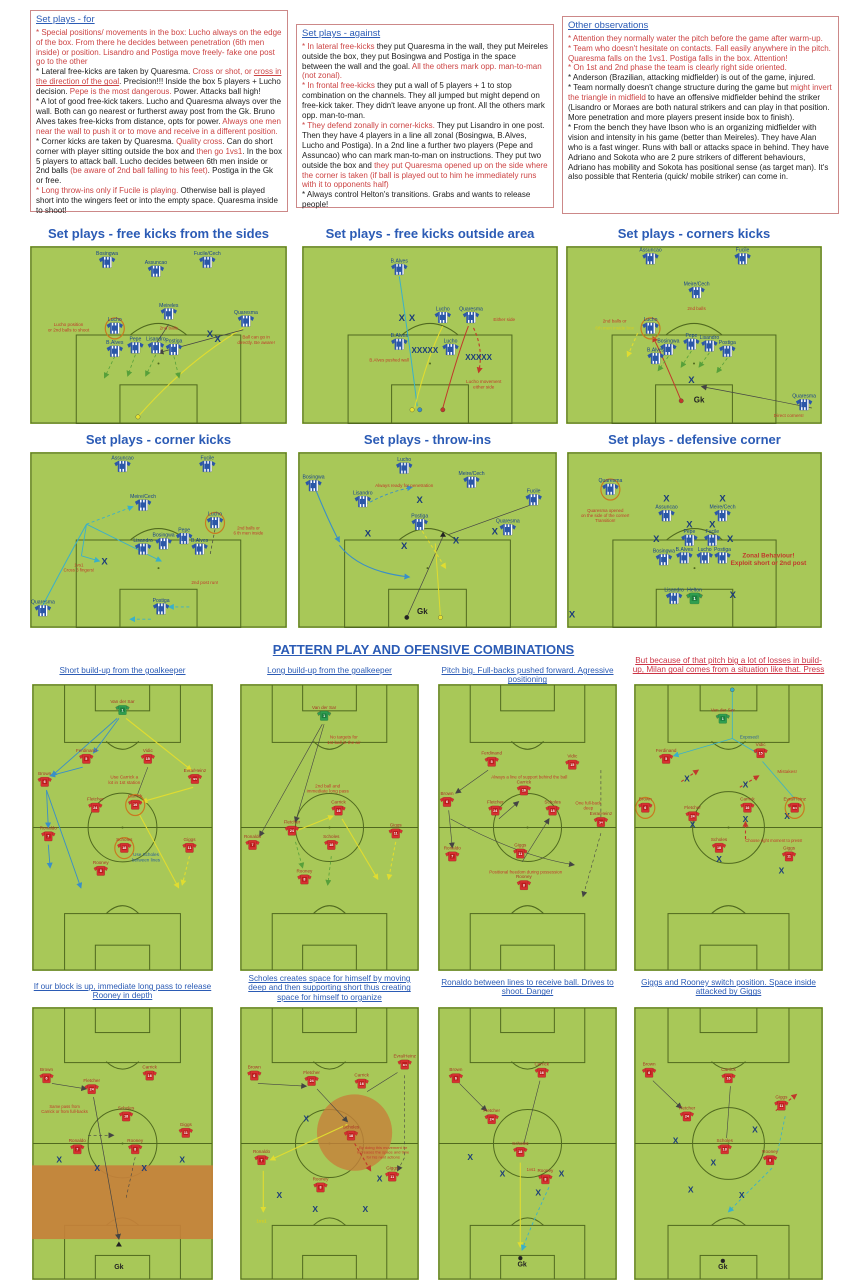 The height and width of the screenshot is (1284, 847). What do you see at coordinates (143, 541) in the screenshot?
I see `player-name: Lisandro` at bounding box center [143, 541].